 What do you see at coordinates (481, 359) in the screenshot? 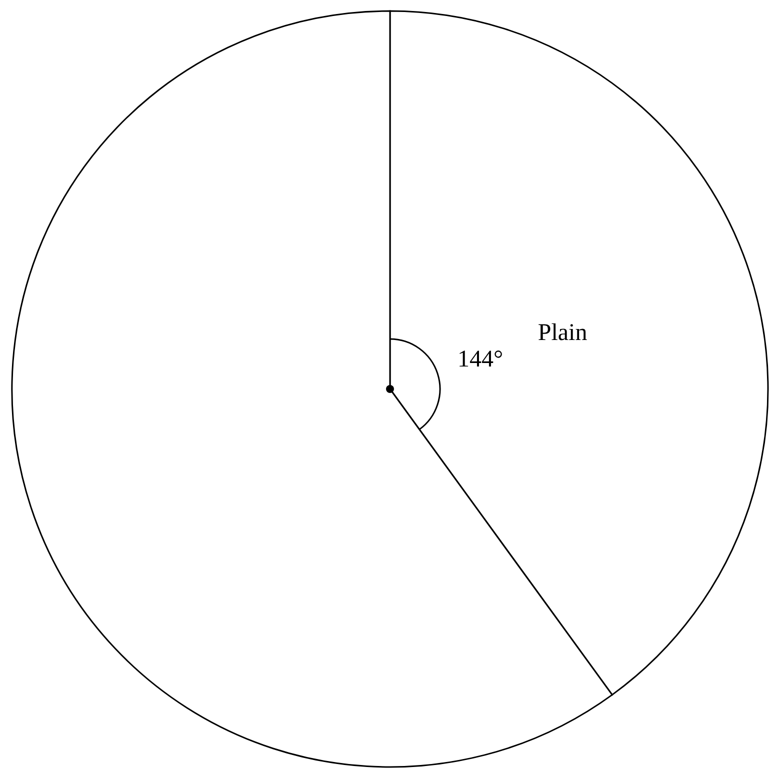
I see `text: 144°` at bounding box center [481, 359].